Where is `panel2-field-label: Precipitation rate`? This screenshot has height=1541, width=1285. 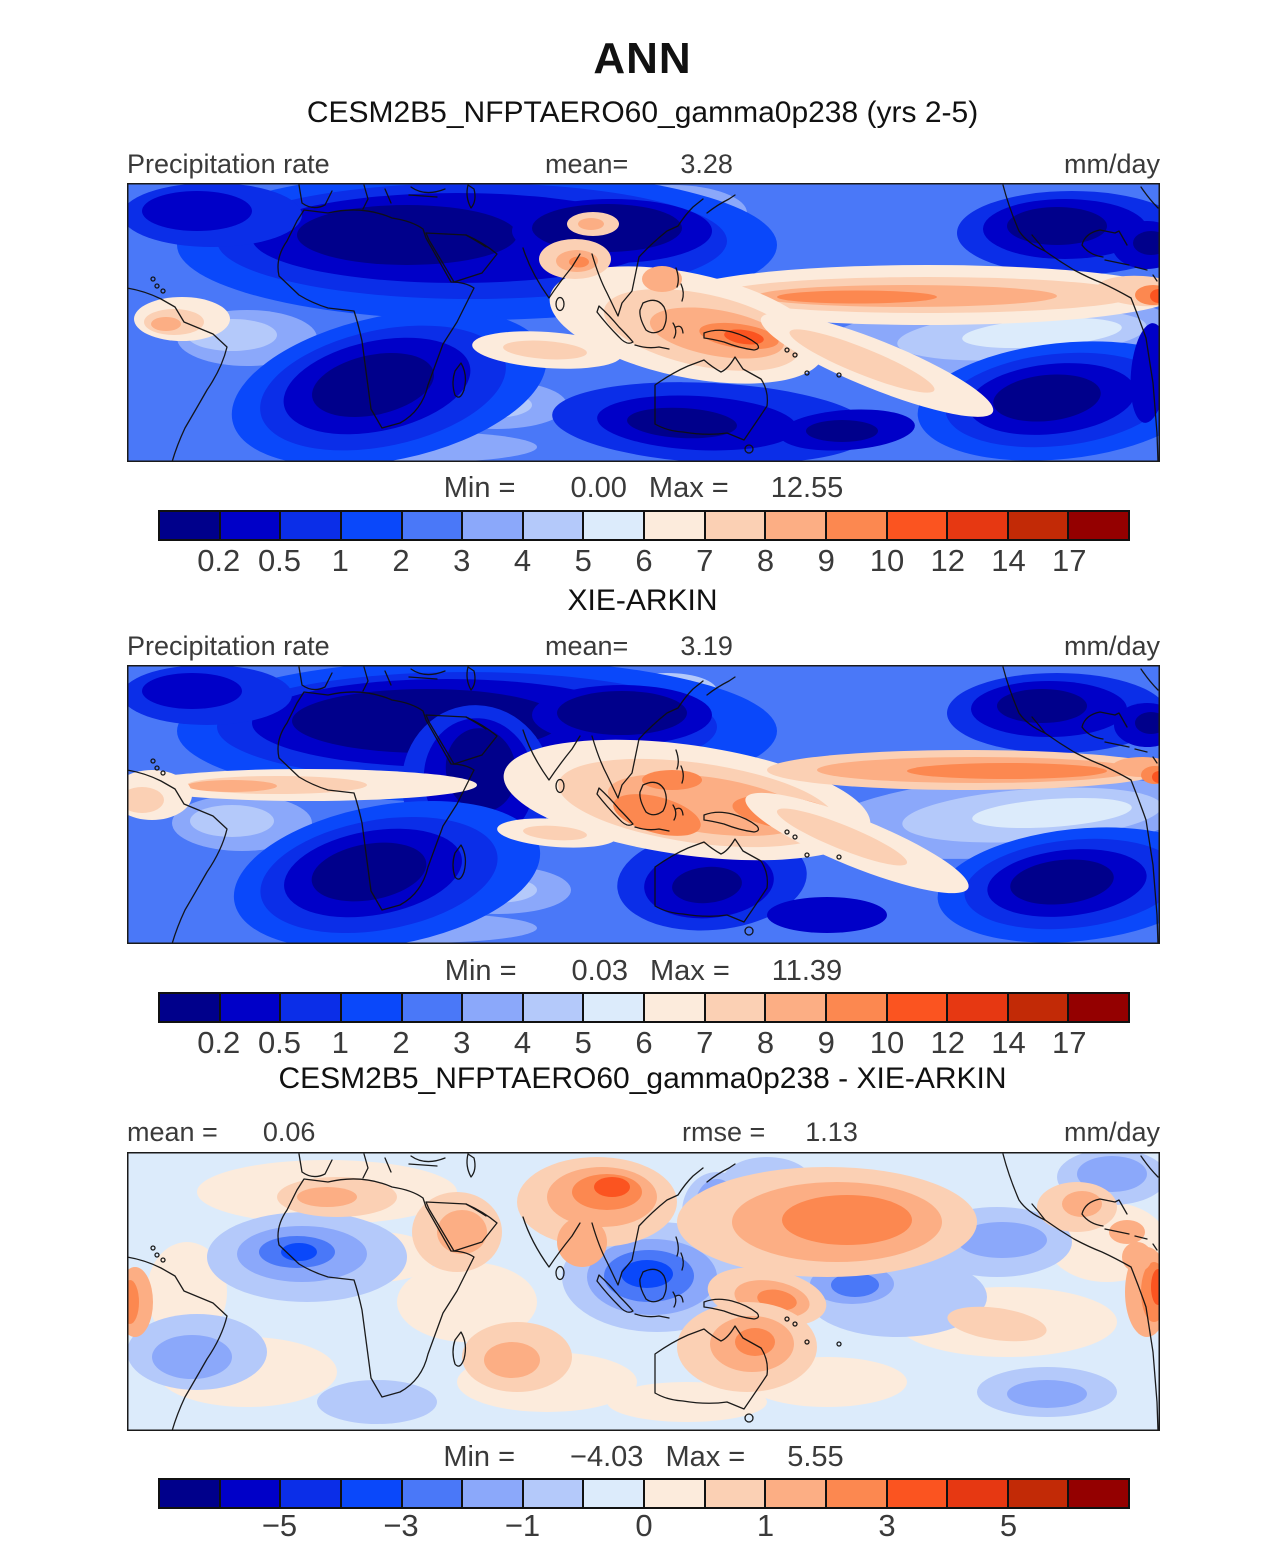
panel2-field-label: Precipitation rate is located at coordinates (228, 646).